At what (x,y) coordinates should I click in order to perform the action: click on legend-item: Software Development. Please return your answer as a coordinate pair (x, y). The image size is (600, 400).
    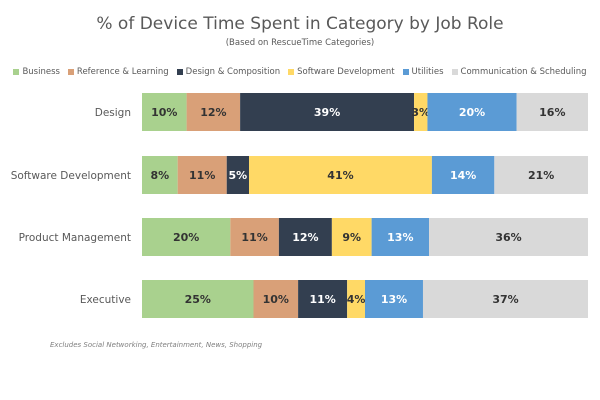
    Looking at the image, I should click on (341, 72).